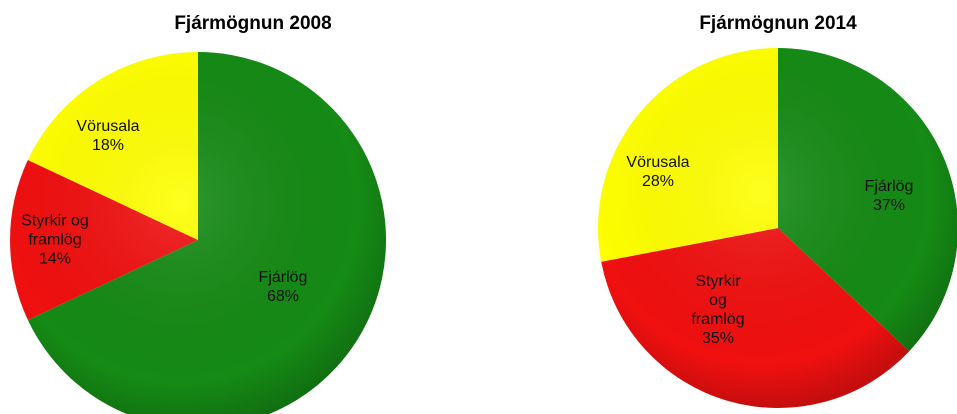 The image size is (957, 414). Describe the element at coordinates (778, 23) in the screenshot. I see `chart-title: Fjármögnun 2014` at that location.